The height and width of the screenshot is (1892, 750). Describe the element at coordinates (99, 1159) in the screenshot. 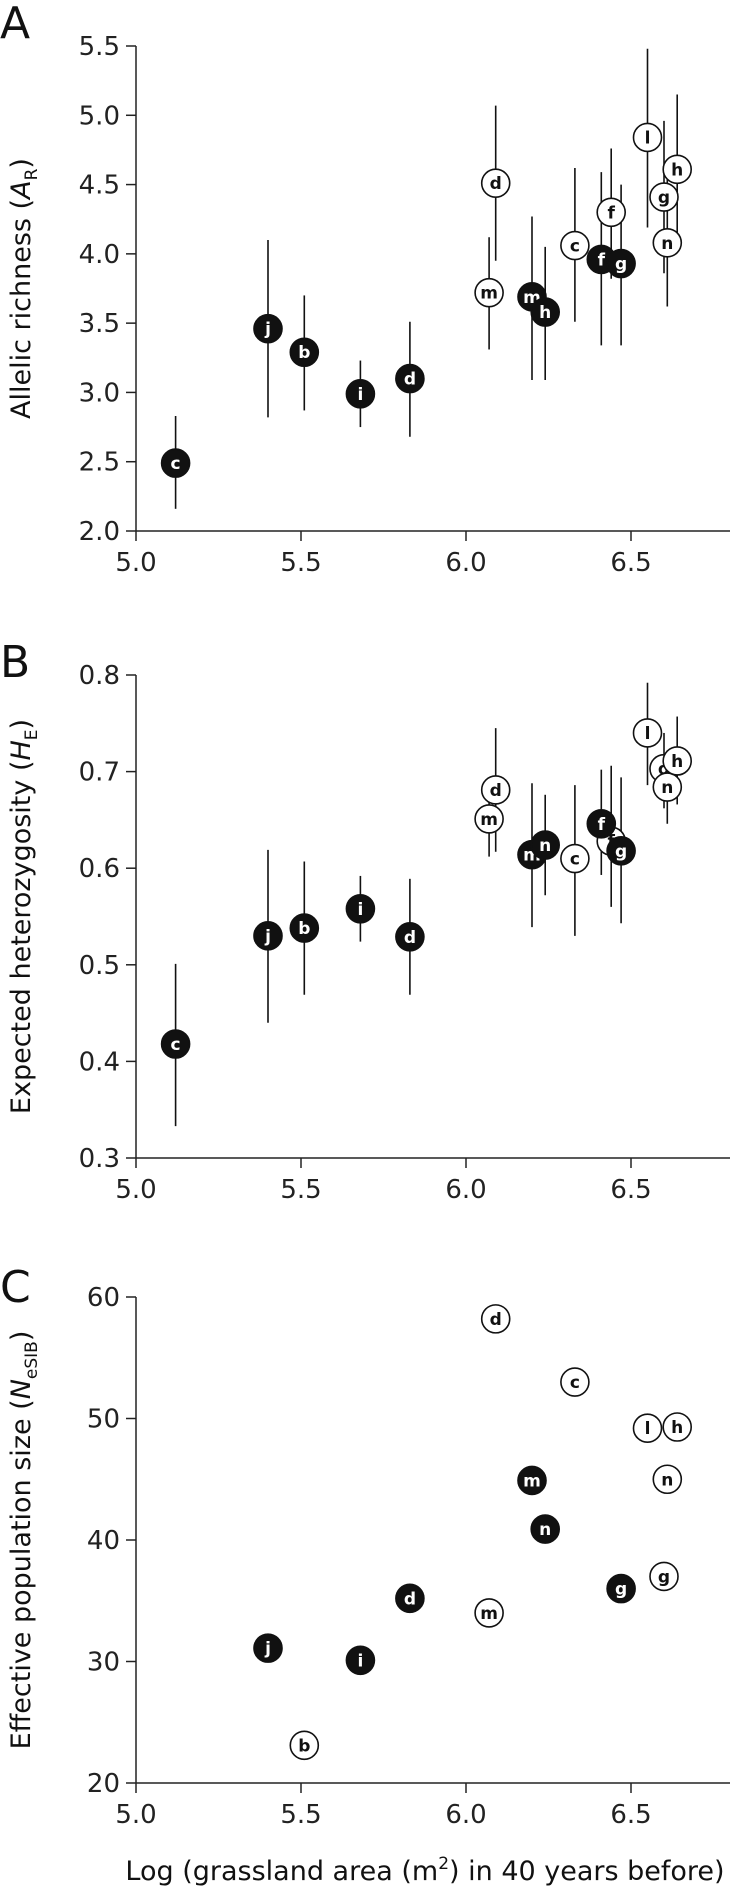

I see `y-tick-label: 0.3` at that location.